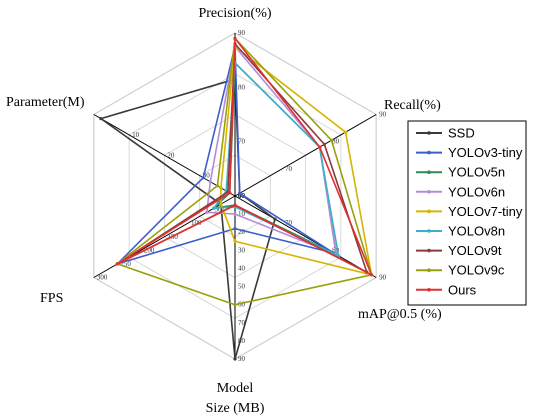  I want to click on axis-title-model-size-line1: Model, so click(235, 388).